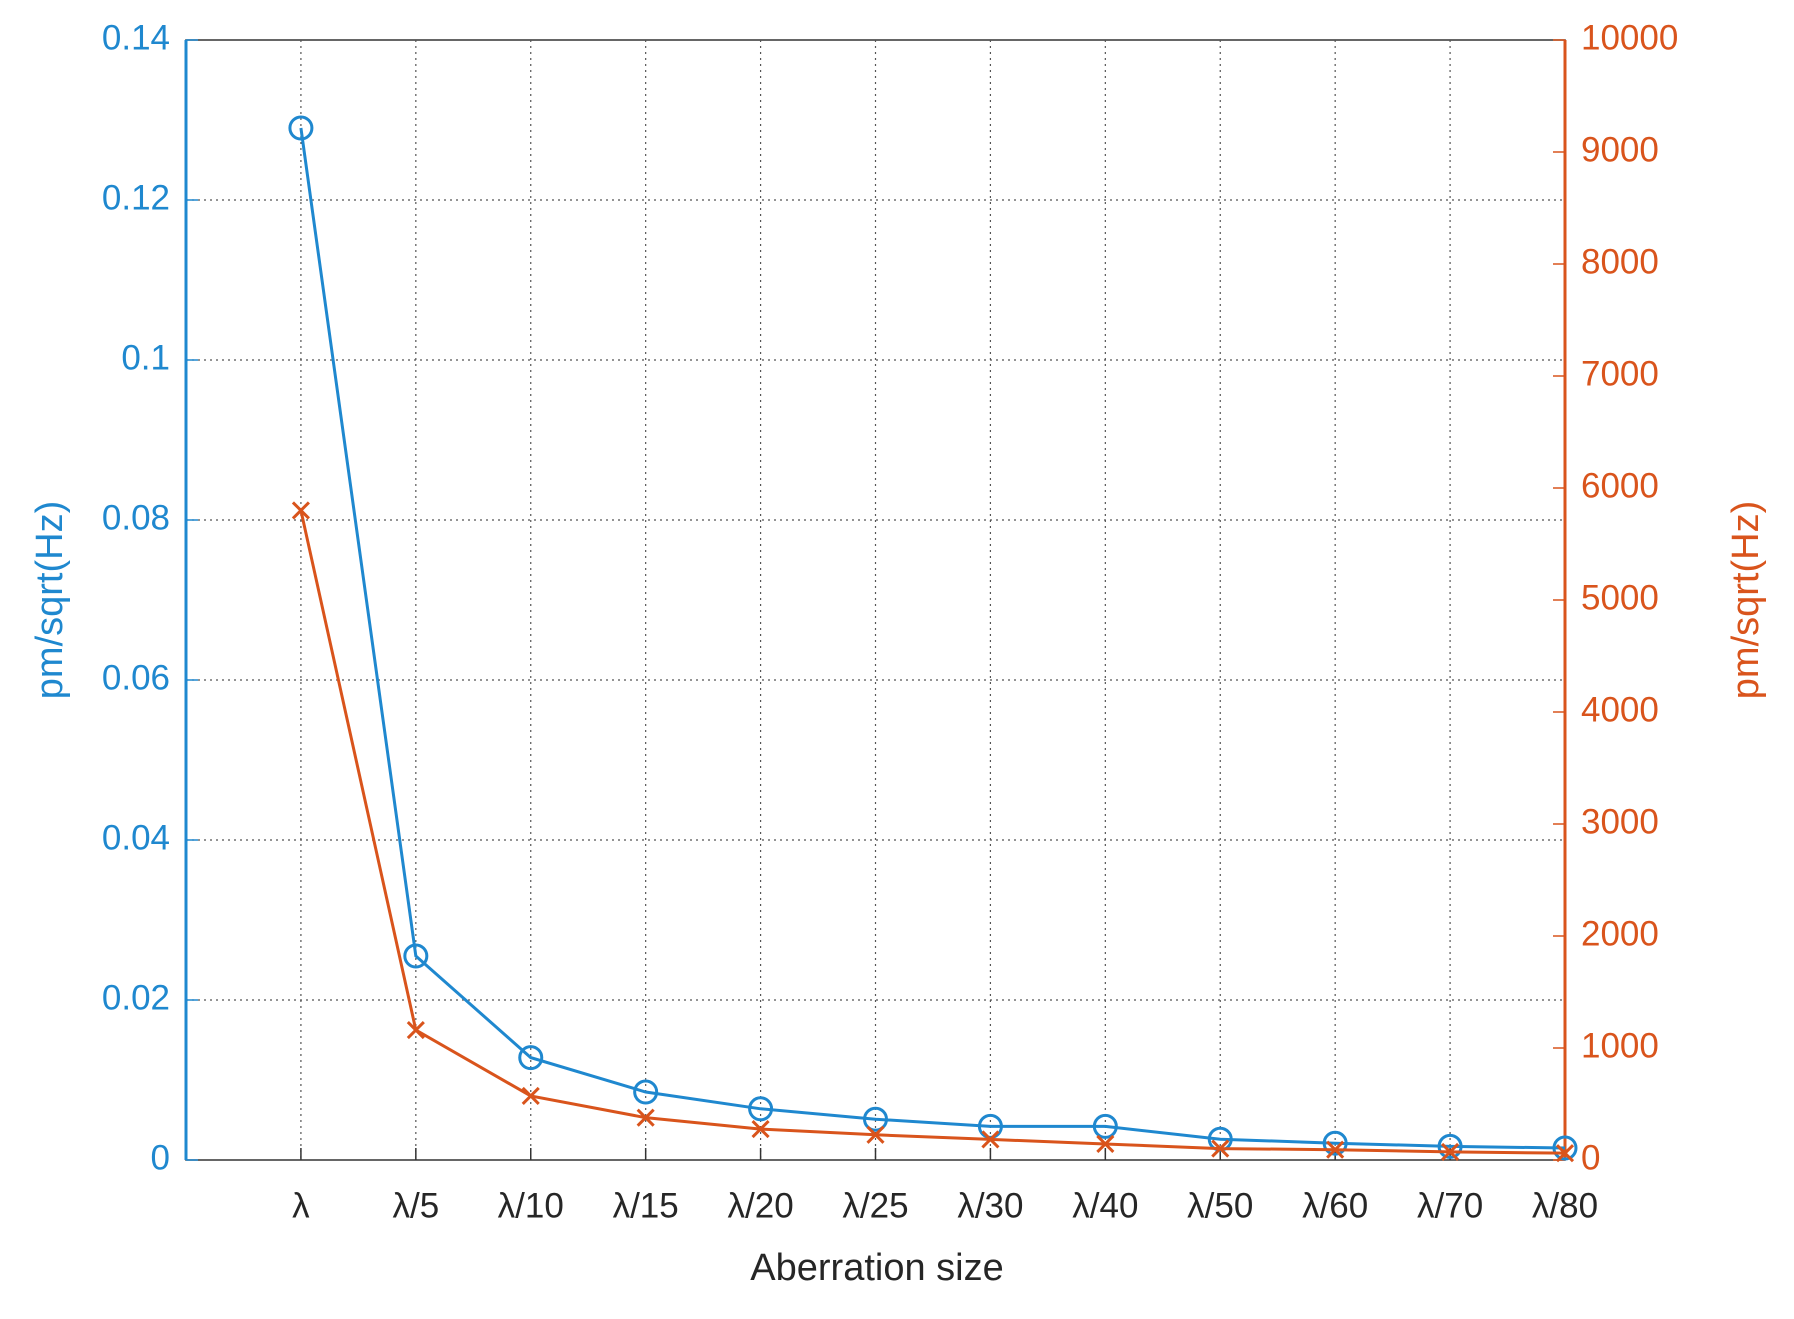  I want to click on y-tick-label: 0.14, so click(136, 37).